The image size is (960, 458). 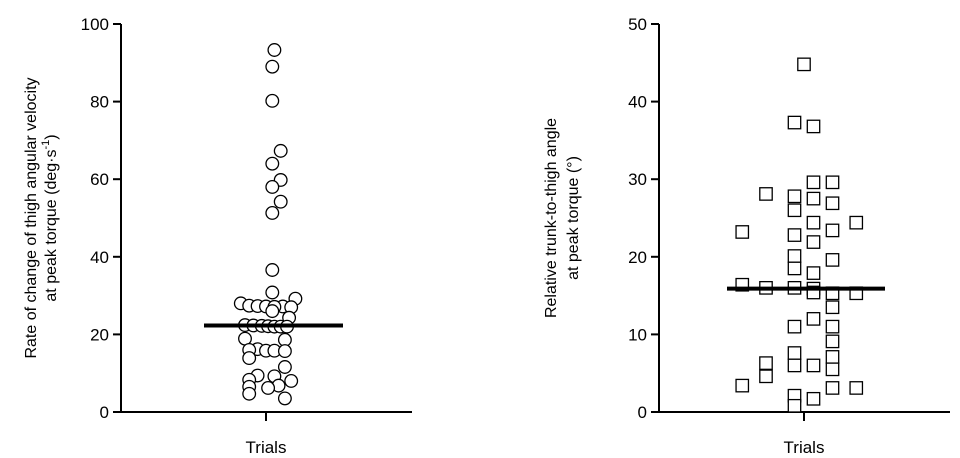 What do you see at coordinates (46, 145) in the screenshot?
I see `y-axis-title-sup: -1` at bounding box center [46, 145].